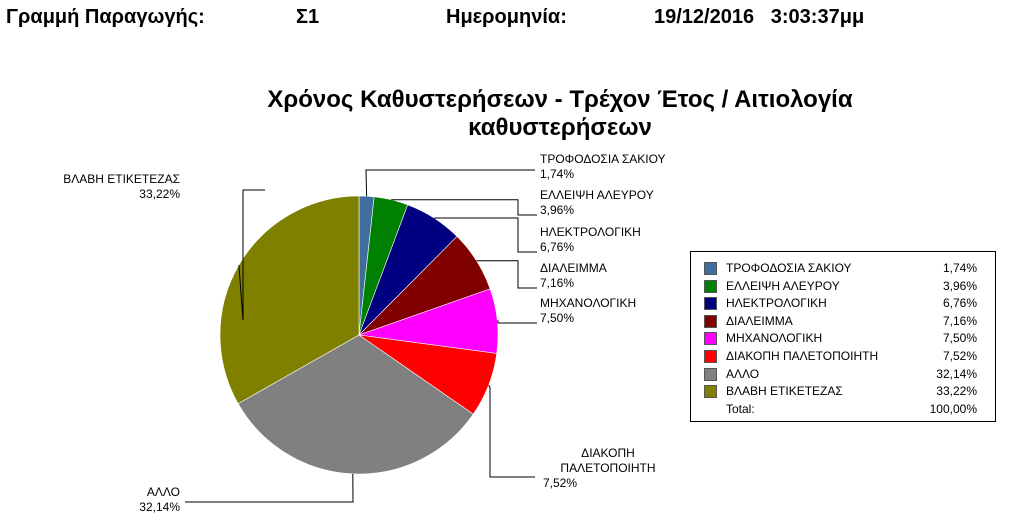 This screenshot has height=525, width=1023. Describe the element at coordinates (953, 408) in the screenshot. I see `legend-total-value: 100,00%` at that location.